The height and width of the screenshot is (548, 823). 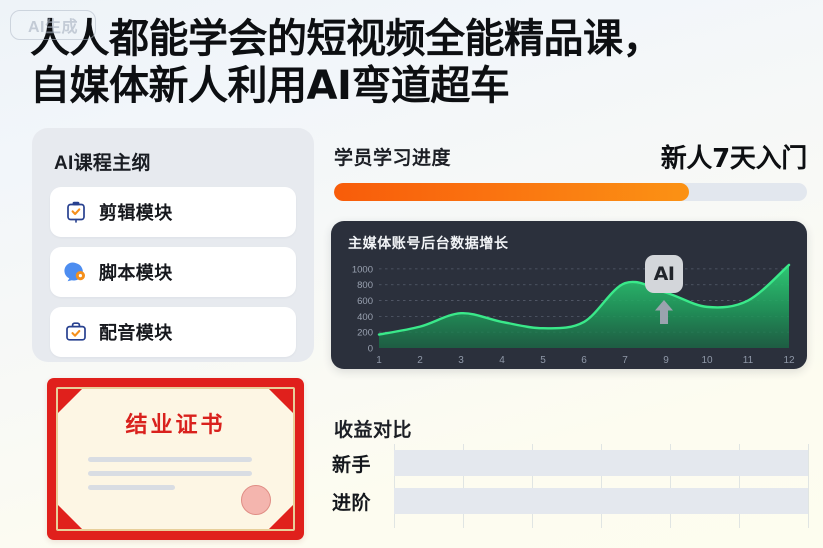 I want to click on certificate-corner-bottom-right, so click(x=280, y=516).